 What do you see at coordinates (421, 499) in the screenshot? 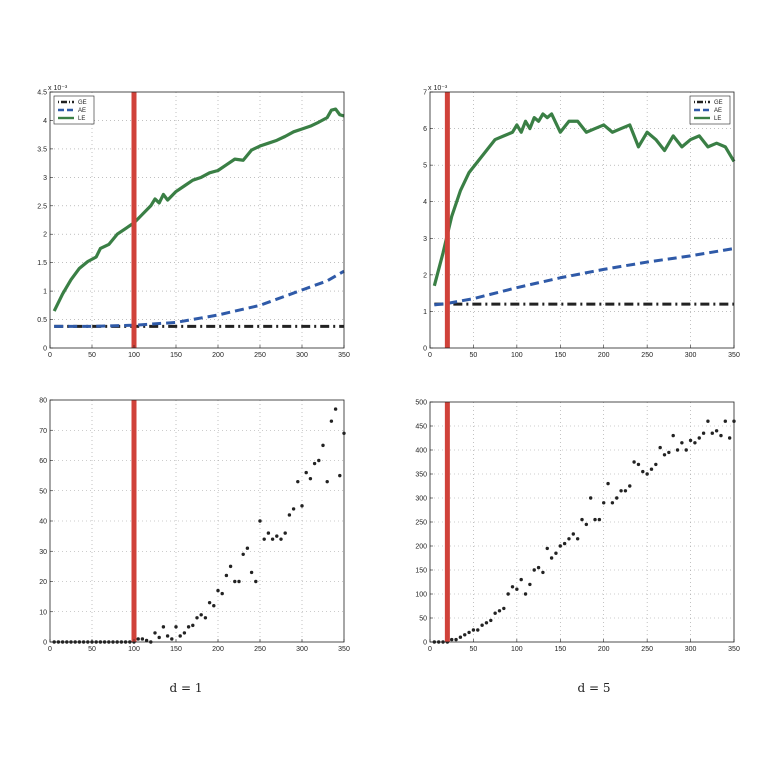
I see `y-tick-label: 300` at bounding box center [421, 499].